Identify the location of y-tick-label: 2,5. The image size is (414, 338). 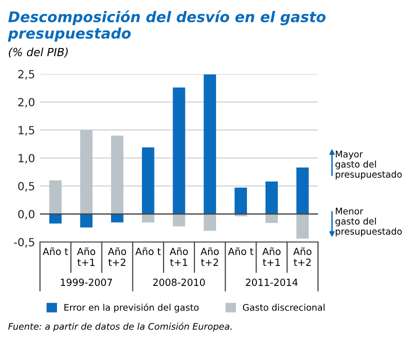
(26, 75).